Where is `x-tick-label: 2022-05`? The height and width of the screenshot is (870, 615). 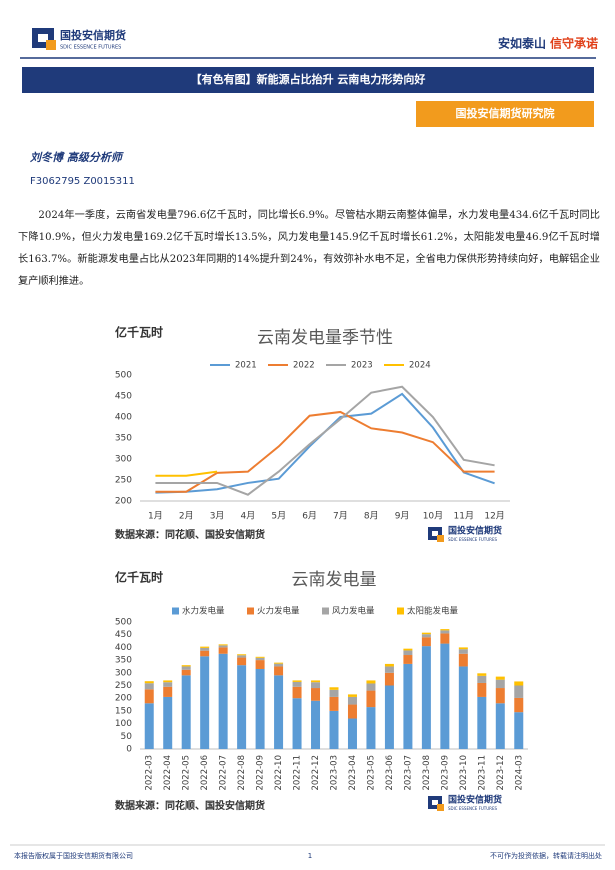 x-tick-label: 2022-05 is located at coordinates (187, 773).